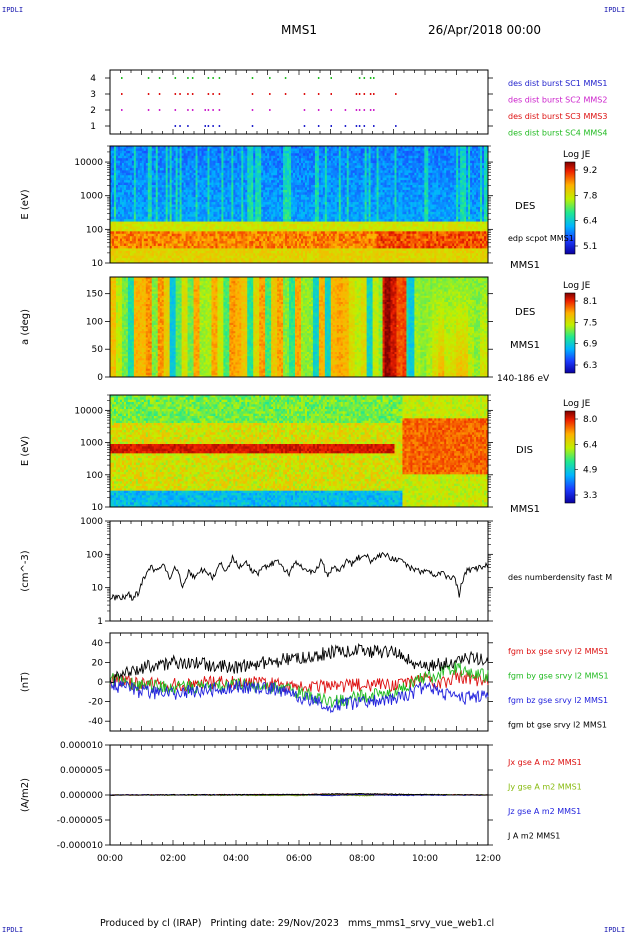  I want to click on burst-ytick-label: 3, so click(93, 95).